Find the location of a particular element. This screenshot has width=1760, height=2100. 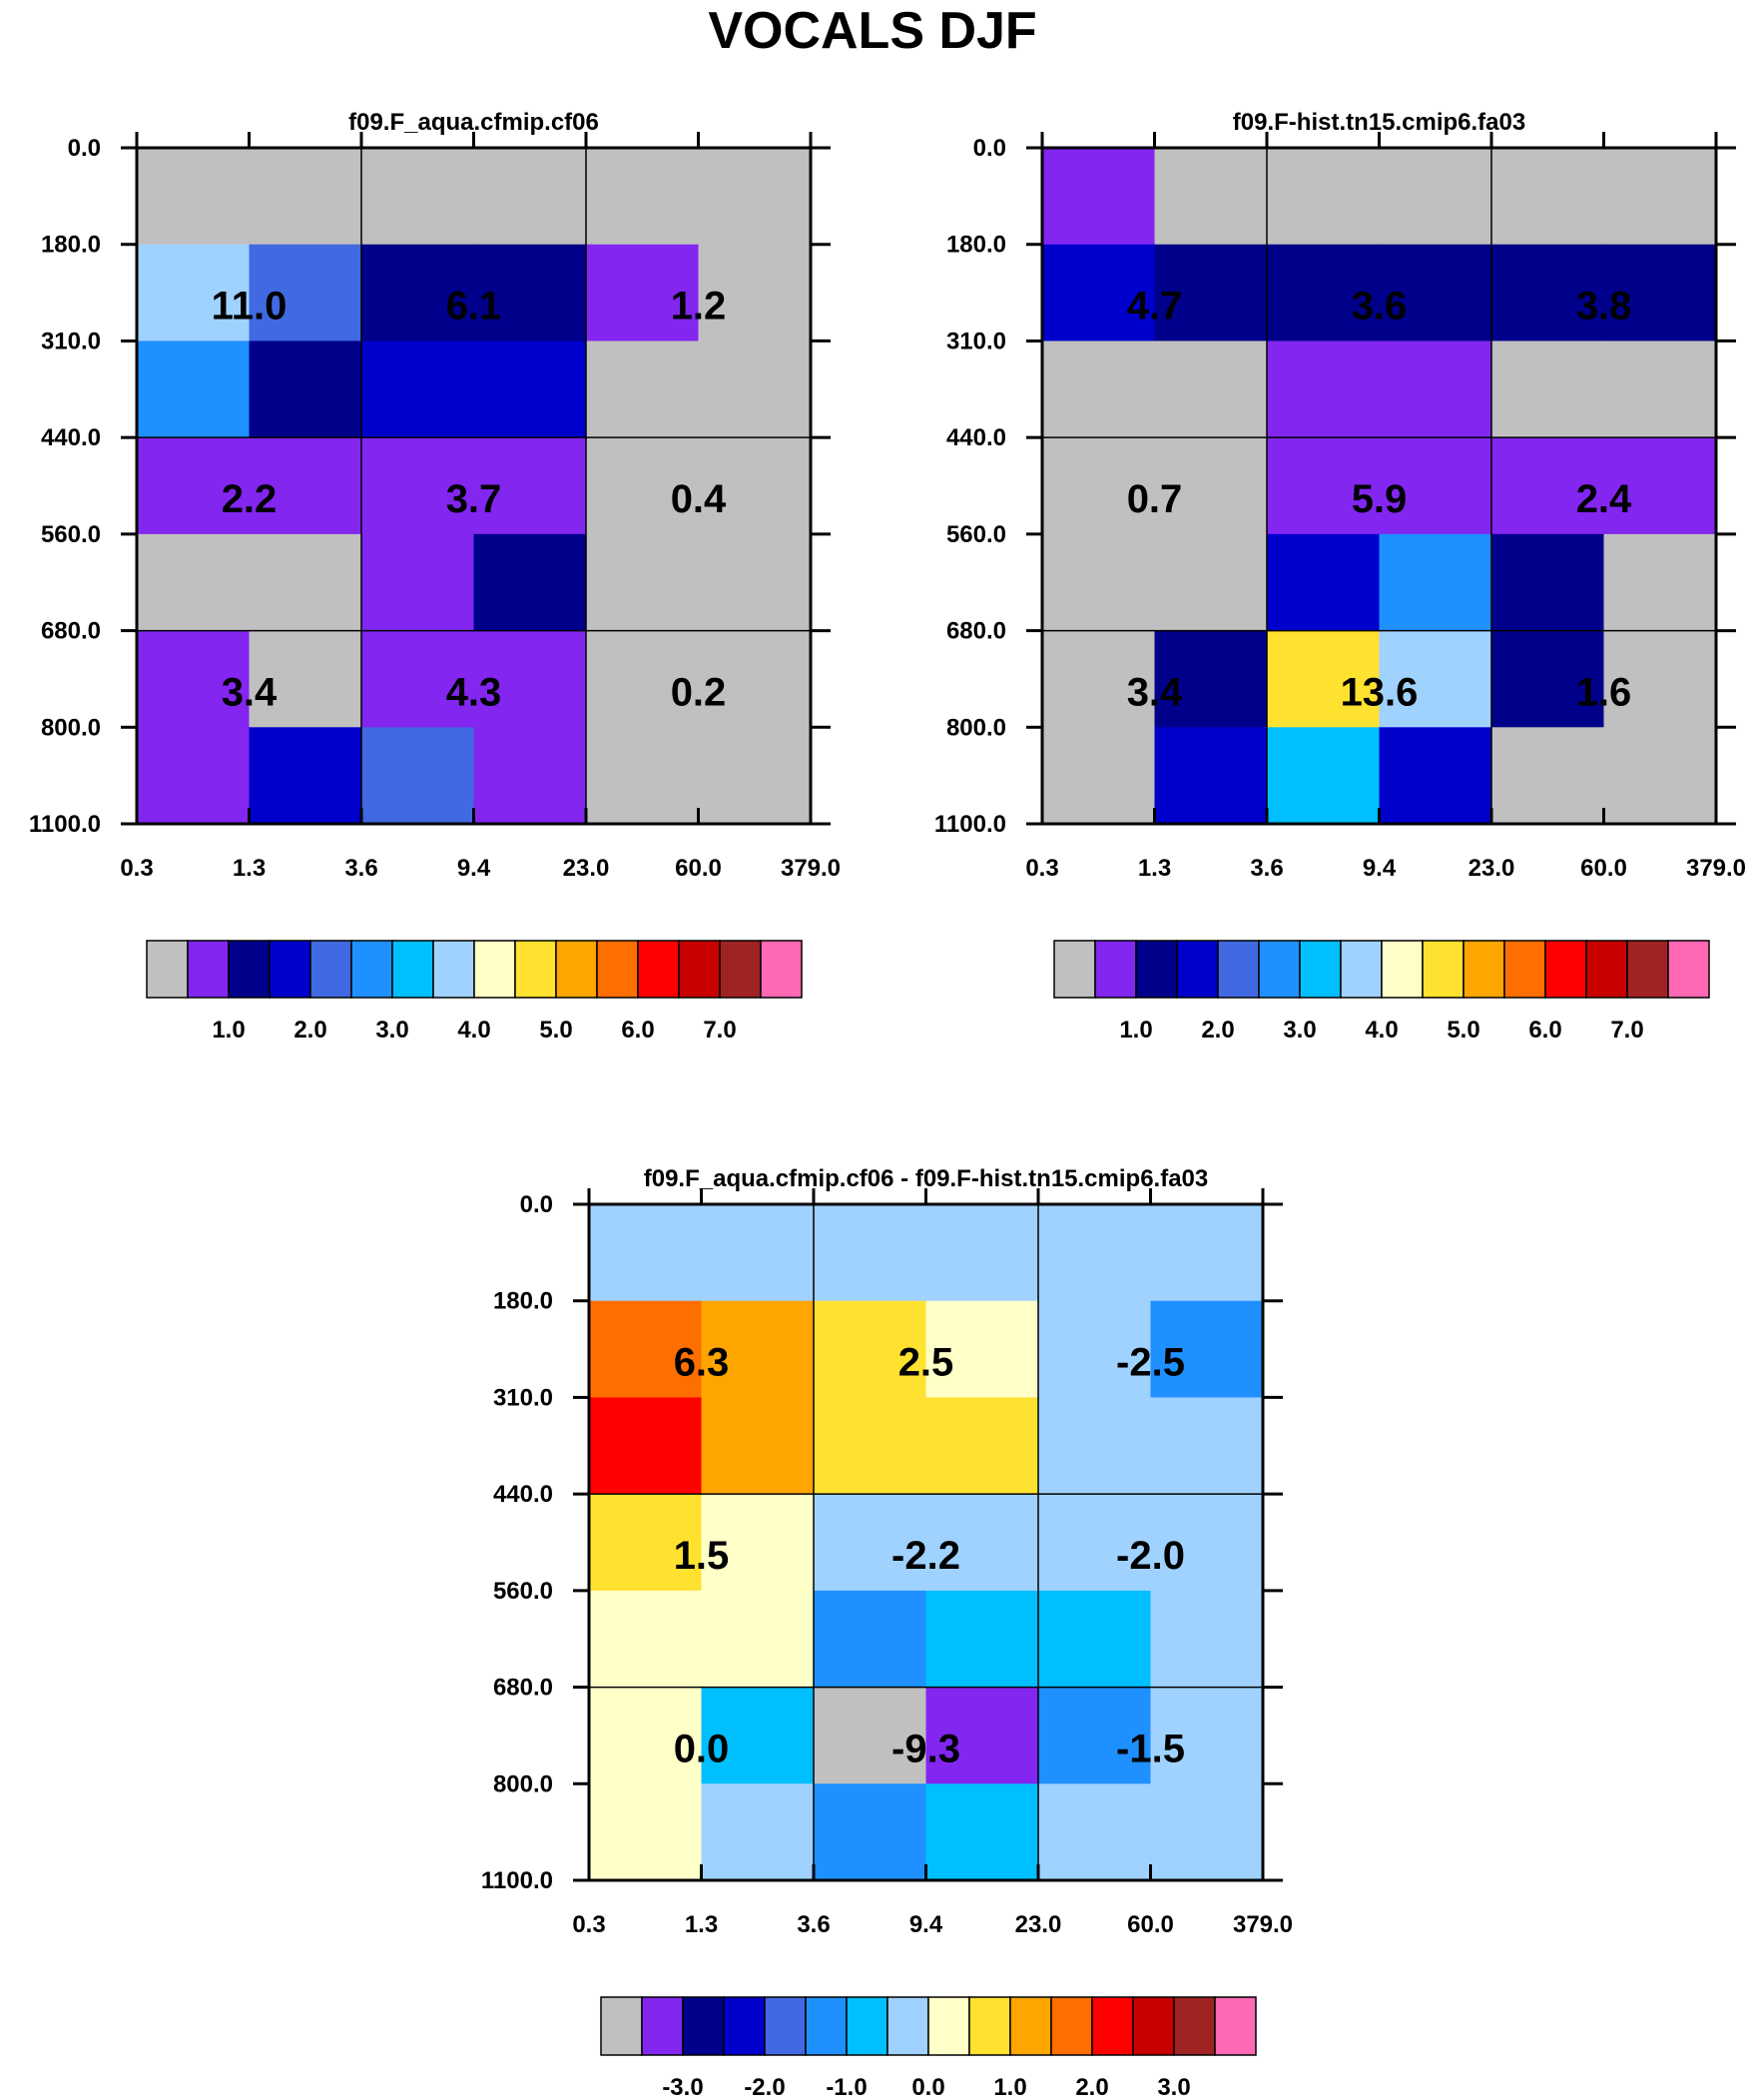

y-tick-label: 560.0 is located at coordinates (976, 534).